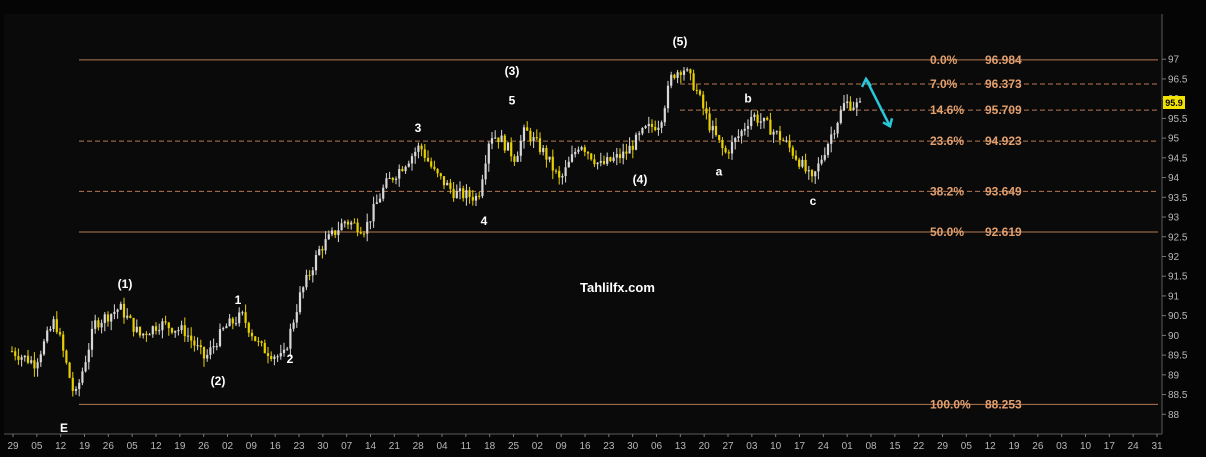 This screenshot has width=1206, height=457. I want to click on fib-level-pct: 100.0%, so click(950, 404).